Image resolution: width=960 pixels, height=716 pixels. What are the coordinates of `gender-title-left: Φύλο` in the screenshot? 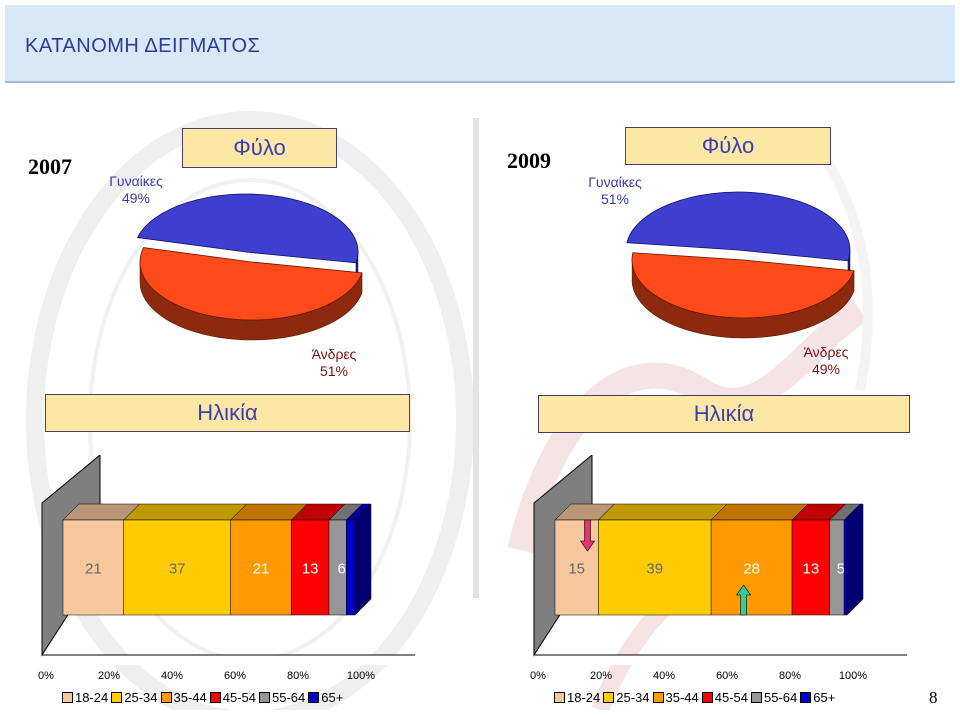 It's located at (259, 147).